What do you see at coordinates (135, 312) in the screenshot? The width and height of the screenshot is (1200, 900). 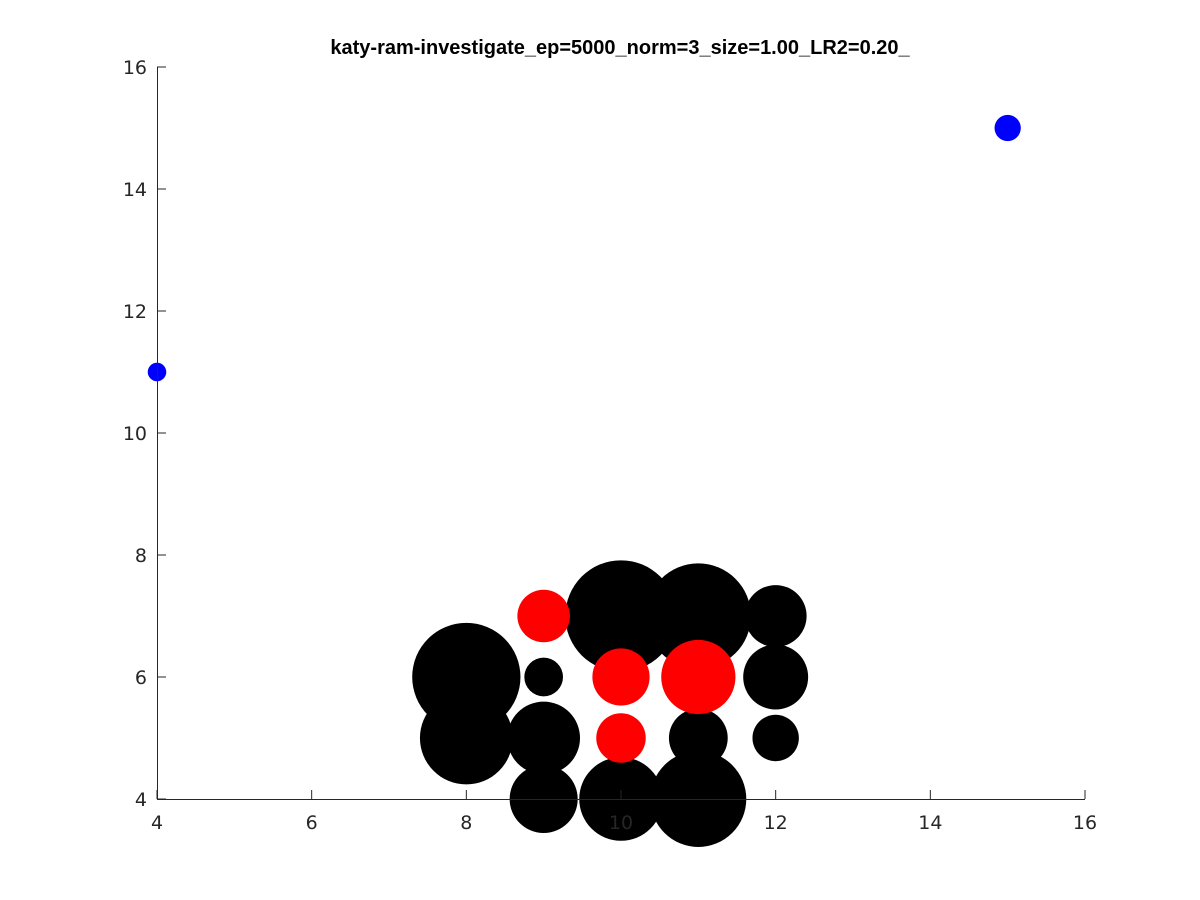 I see `y-tick-label: 12` at bounding box center [135, 312].